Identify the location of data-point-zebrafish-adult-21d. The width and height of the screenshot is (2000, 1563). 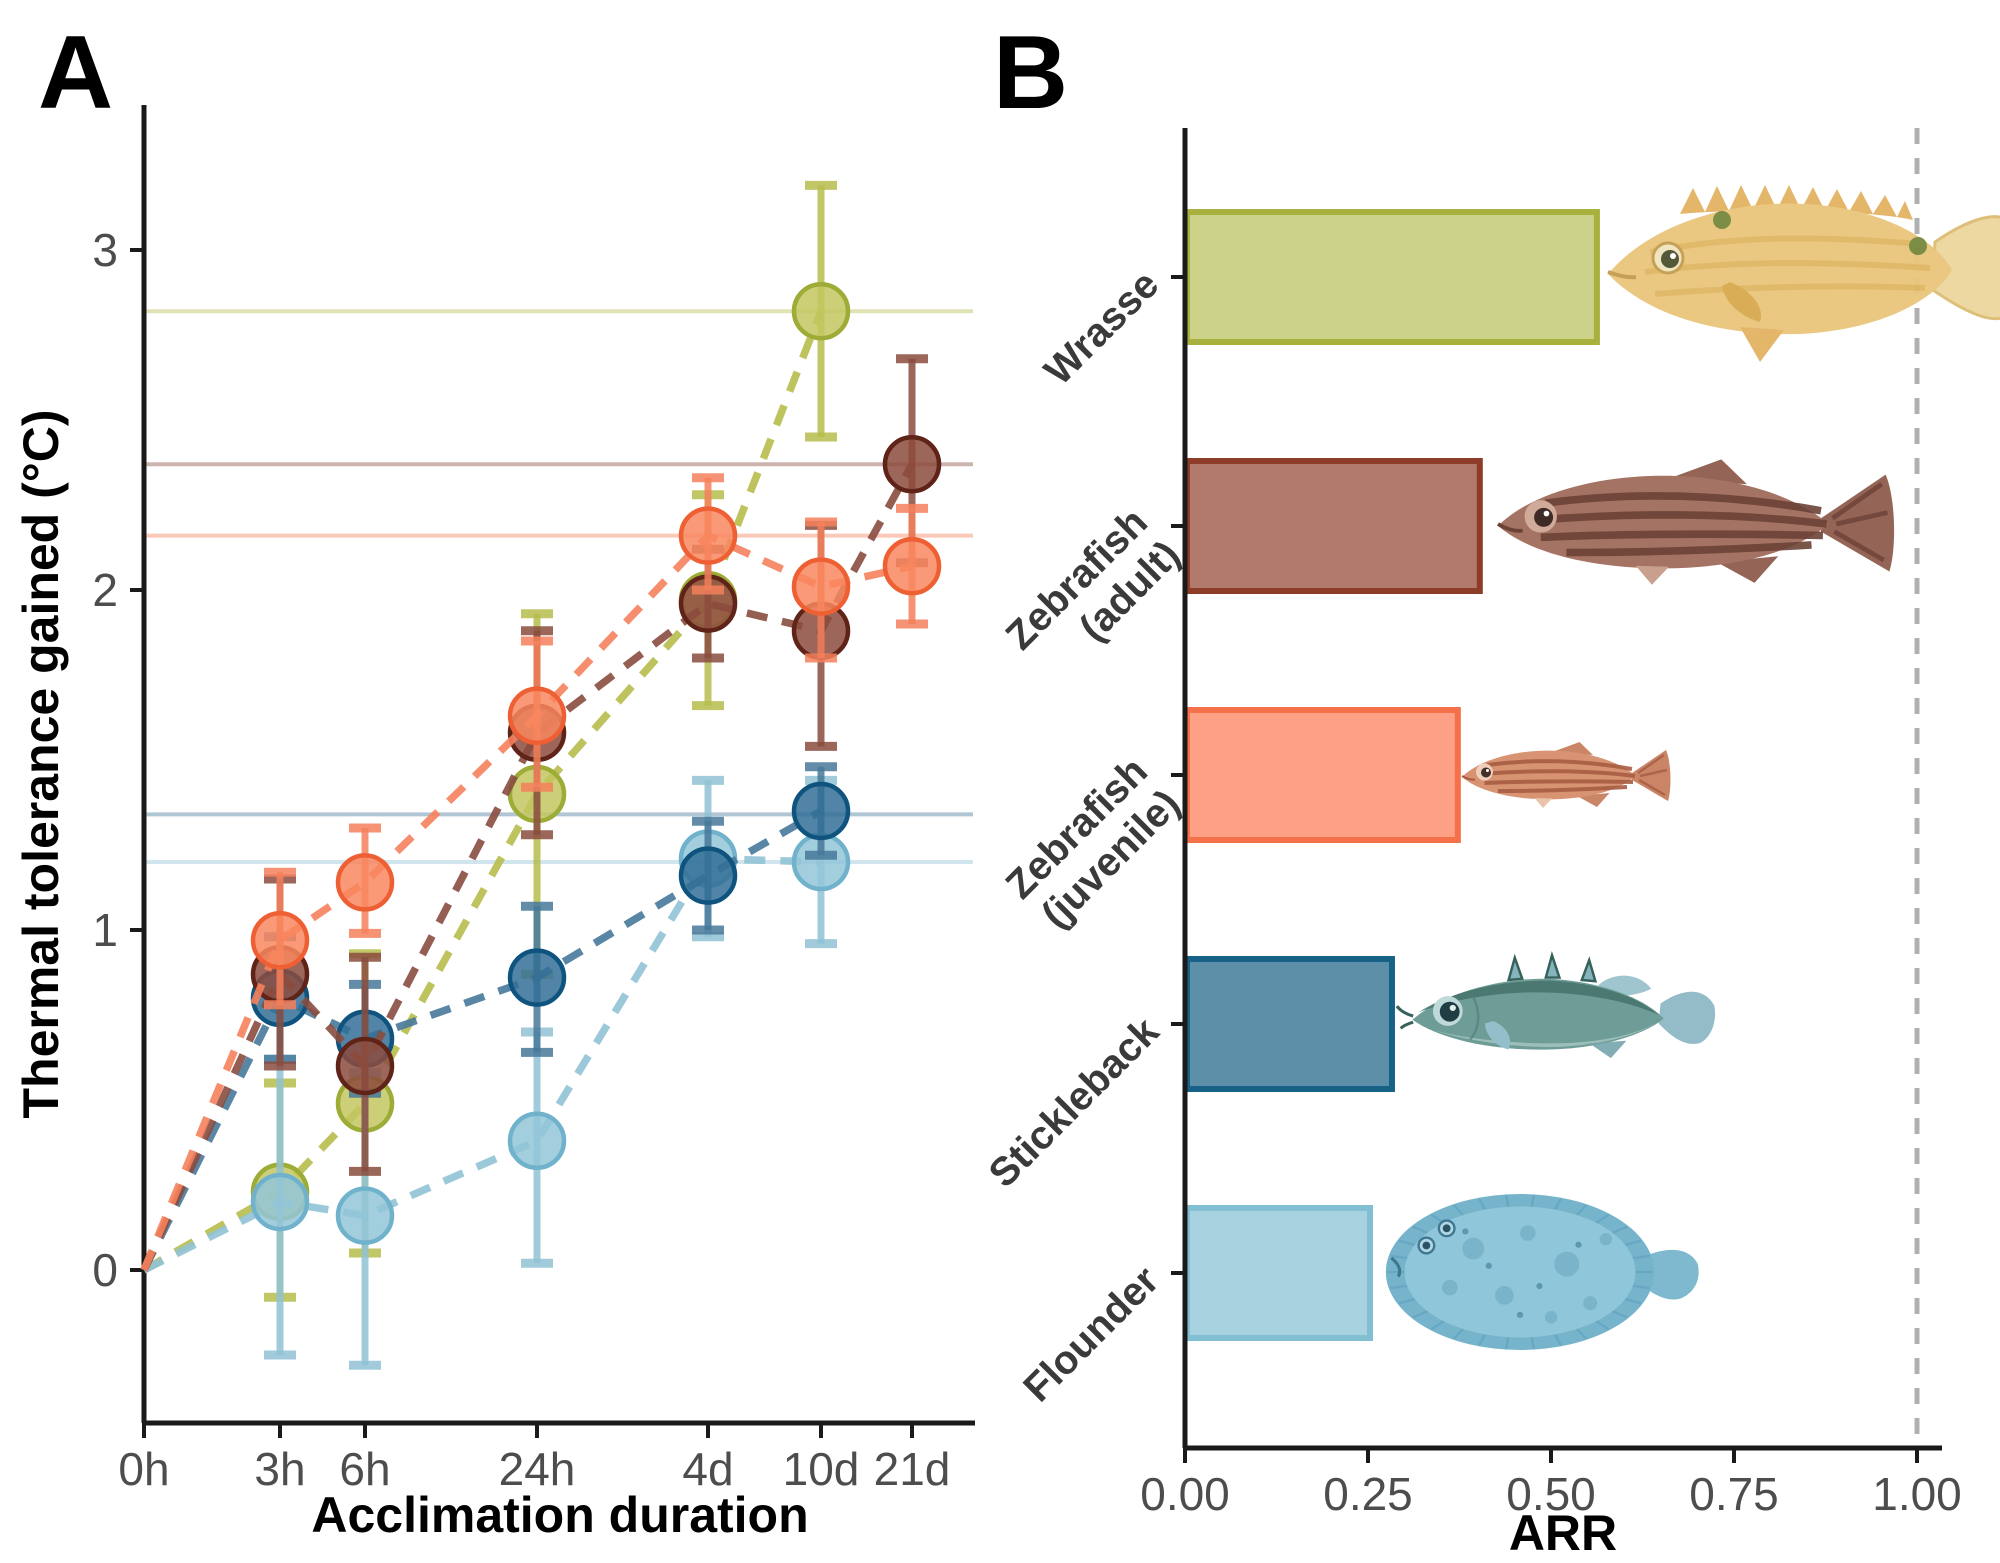
(912, 464).